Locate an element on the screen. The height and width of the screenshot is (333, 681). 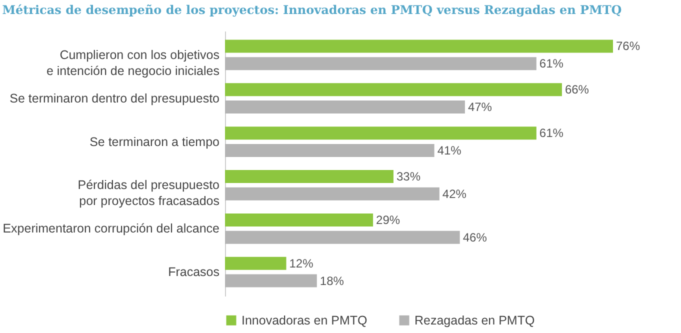
y-tick-label: Pérdidas del presupuesto por proyectos fracasados is located at coordinates (149, 193).